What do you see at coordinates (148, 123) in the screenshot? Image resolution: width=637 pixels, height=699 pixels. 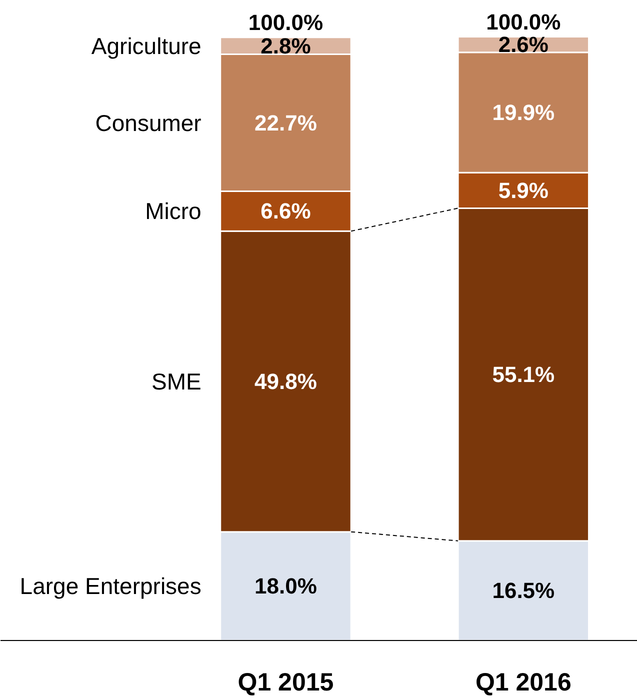 I see `series-label: Consumer` at bounding box center [148, 123].